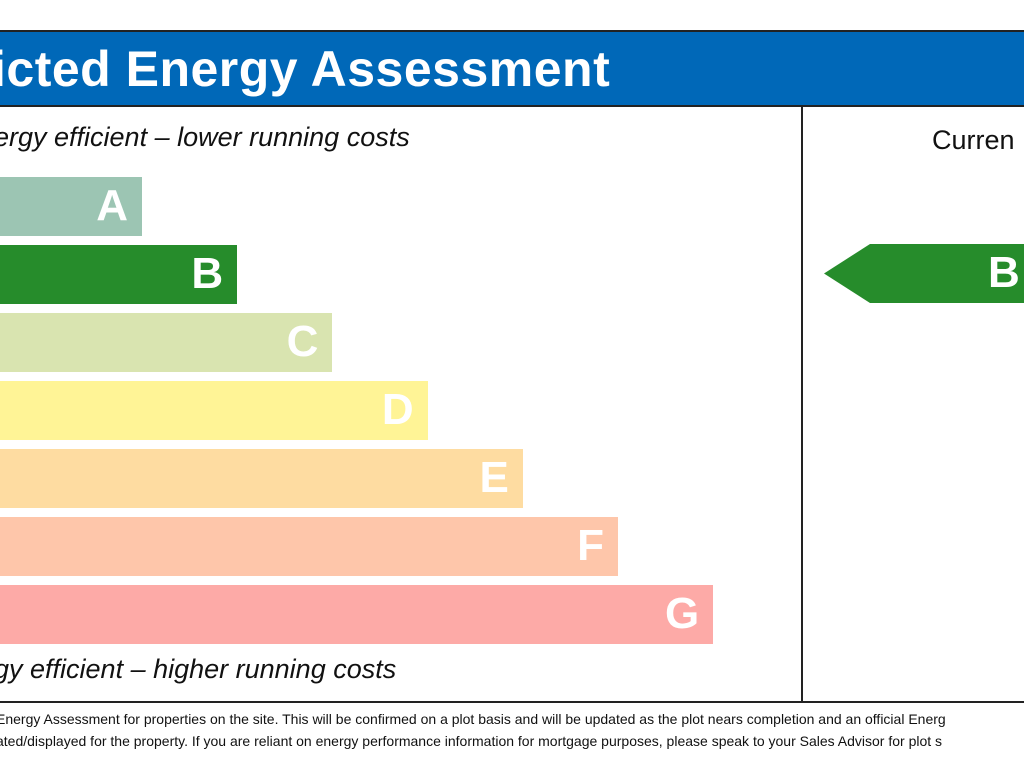  I want to click on rating-bar-e: E, so click(261, 478).